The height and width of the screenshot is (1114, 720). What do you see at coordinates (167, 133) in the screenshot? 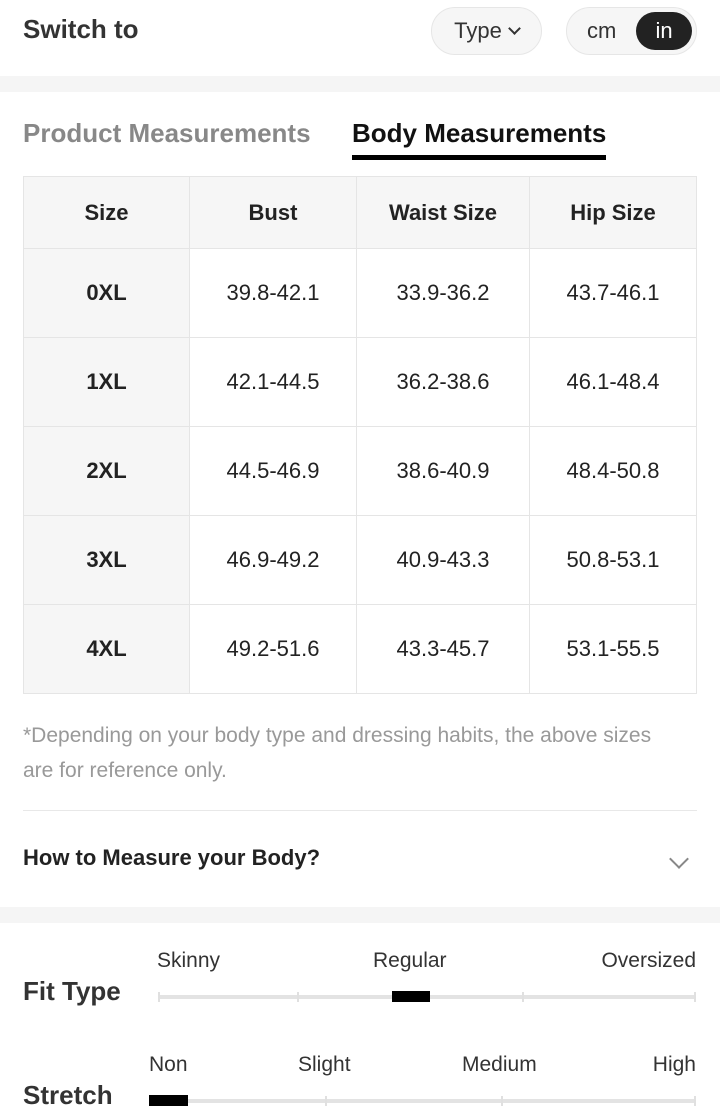
I see `tab-product-measurements: Product Measurements` at bounding box center [167, 133].